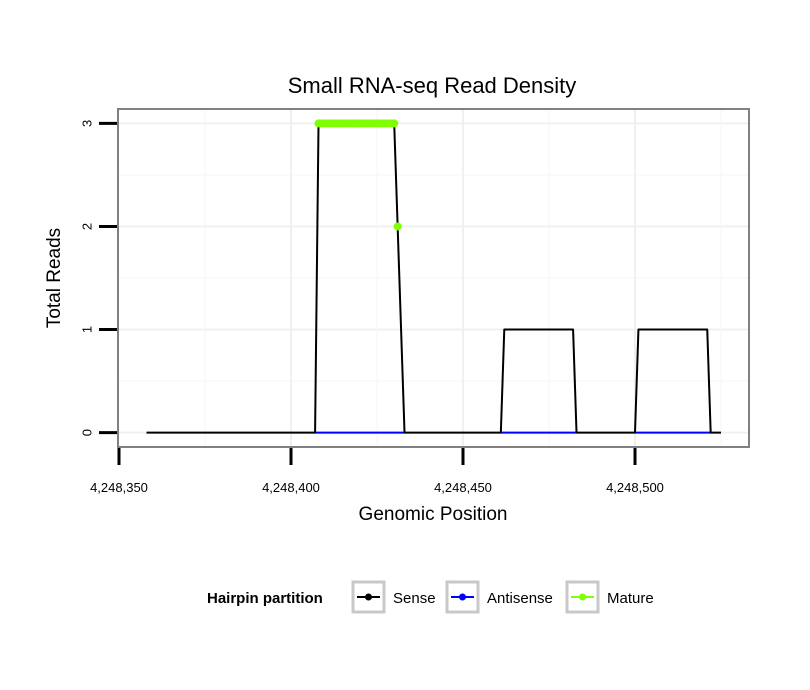 This screenshot has width=810, height=690. I want to click on legend: Sense Antisense Mature, so click(502, 597).